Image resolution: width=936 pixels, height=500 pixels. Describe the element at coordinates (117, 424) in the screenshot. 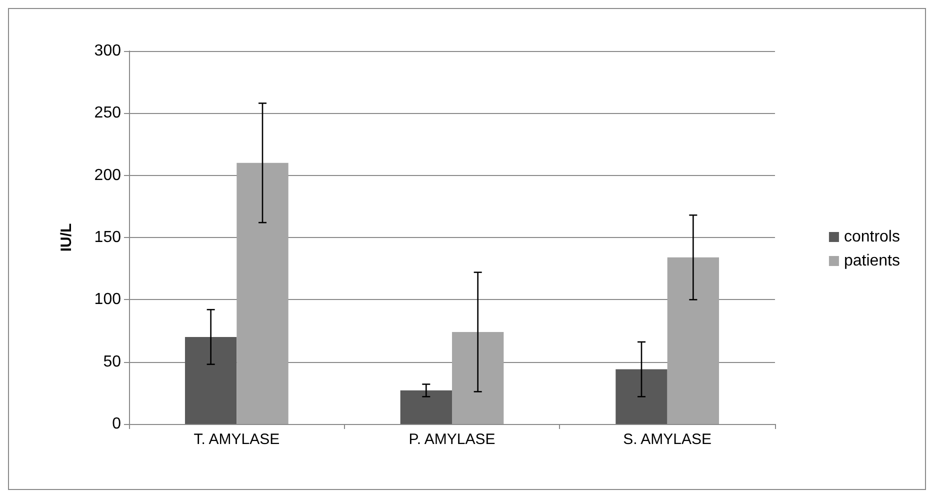

I see `y-tick-label: 0` at that location.